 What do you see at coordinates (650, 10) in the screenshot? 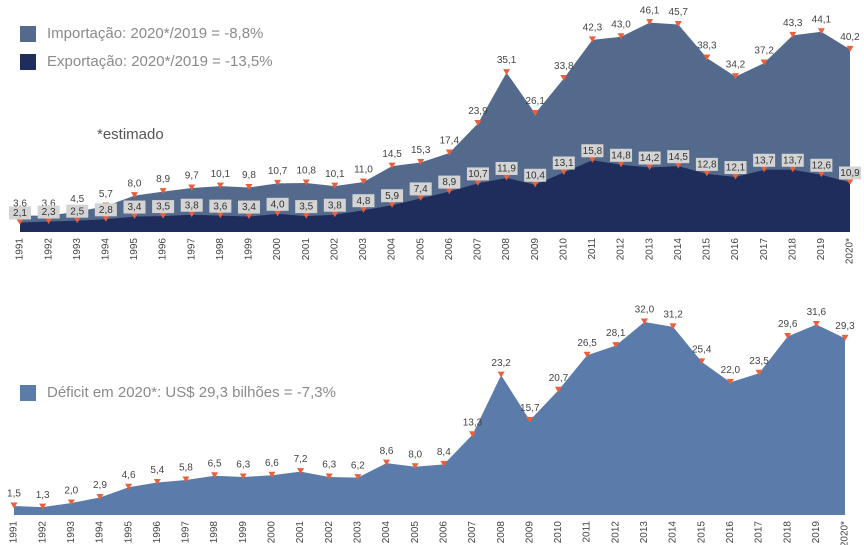
I see `value-label: 46,1` at bounding box center [650, 10].